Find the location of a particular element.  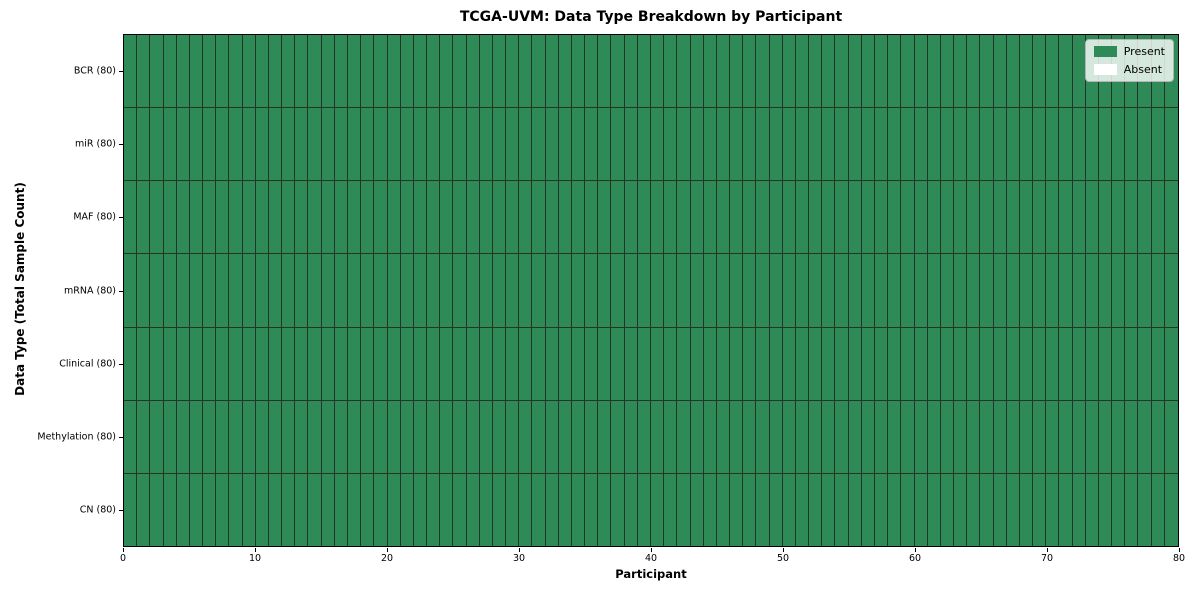

heatmap-row-MAF is located at coordinates (651, 218).